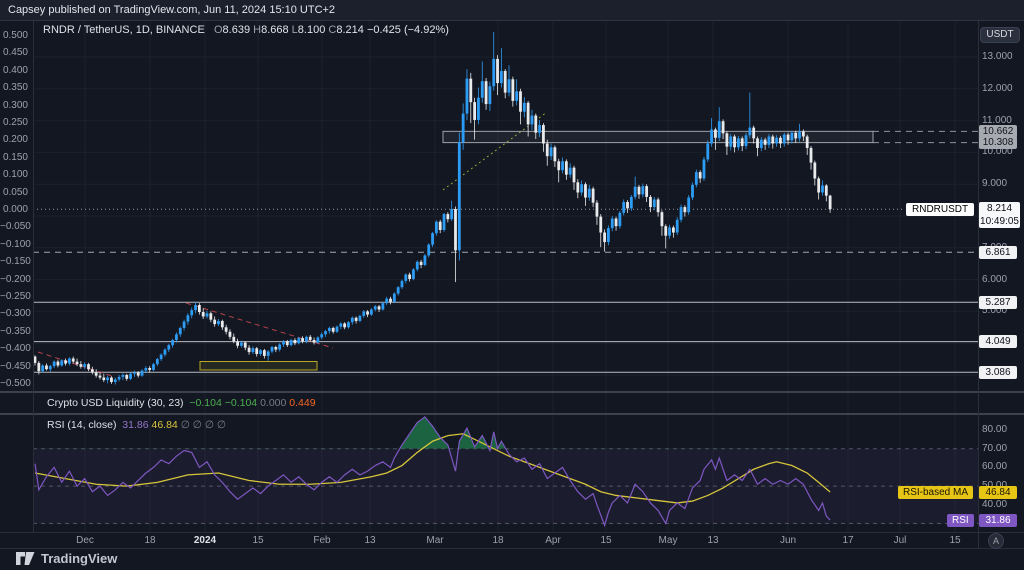  Describe the element at coordinates (218, 30) in the screenshot. I see `ohlc-letter: O` at that location.